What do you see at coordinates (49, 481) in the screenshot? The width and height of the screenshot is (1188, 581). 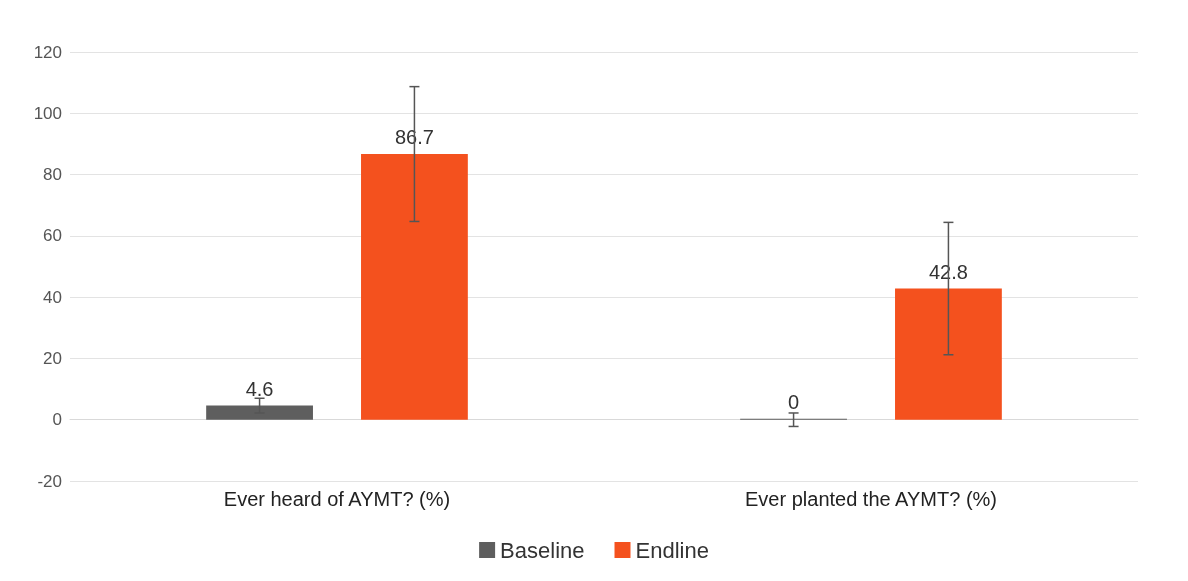 I see `y-tick-label: -20` at bounding box center [49, 481].